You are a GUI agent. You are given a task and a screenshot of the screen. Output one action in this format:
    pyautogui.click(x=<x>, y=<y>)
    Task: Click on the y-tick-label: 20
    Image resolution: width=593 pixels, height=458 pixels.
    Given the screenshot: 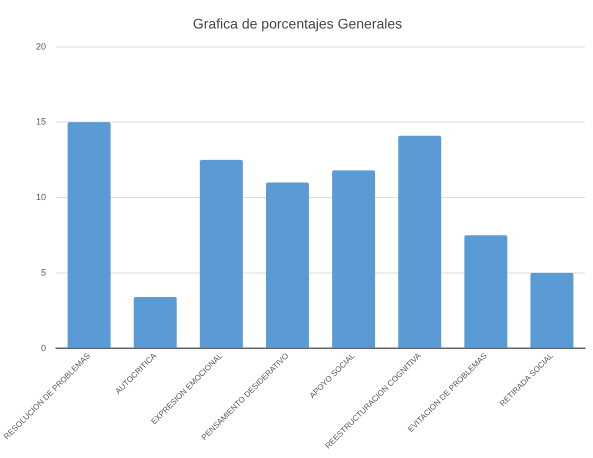 What is the action you would take?
    pyautogui.click(x=41, y=46)
    